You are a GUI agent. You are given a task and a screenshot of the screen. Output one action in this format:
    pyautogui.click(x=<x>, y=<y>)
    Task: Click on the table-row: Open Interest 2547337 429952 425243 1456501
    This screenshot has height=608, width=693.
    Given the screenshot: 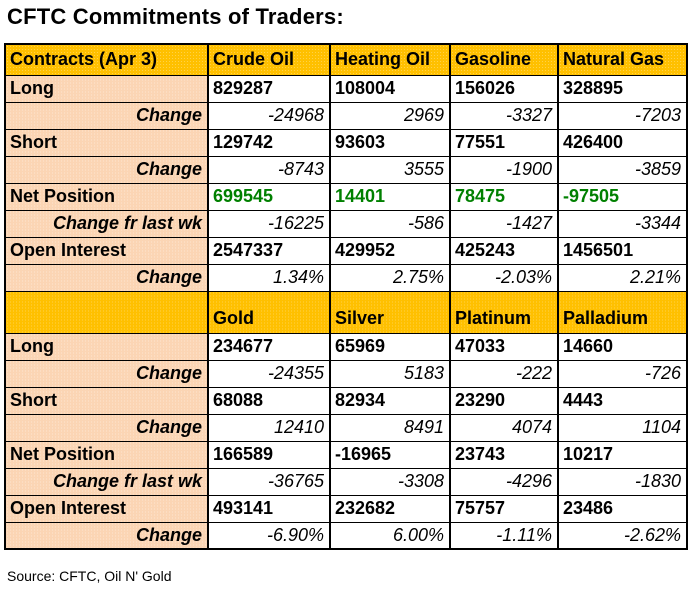 What is the action you would take?
    pyautogui.click(x=346, y=250)
    